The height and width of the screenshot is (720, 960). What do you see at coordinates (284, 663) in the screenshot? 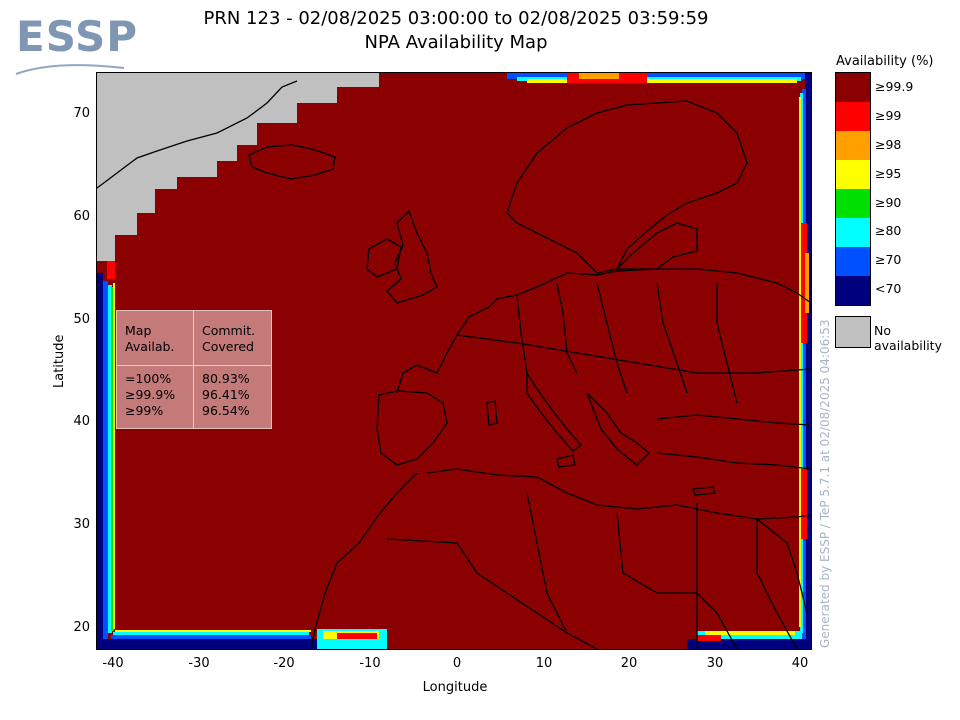
I see `x-tick-m20: -20` at bounding box center [284, 663].